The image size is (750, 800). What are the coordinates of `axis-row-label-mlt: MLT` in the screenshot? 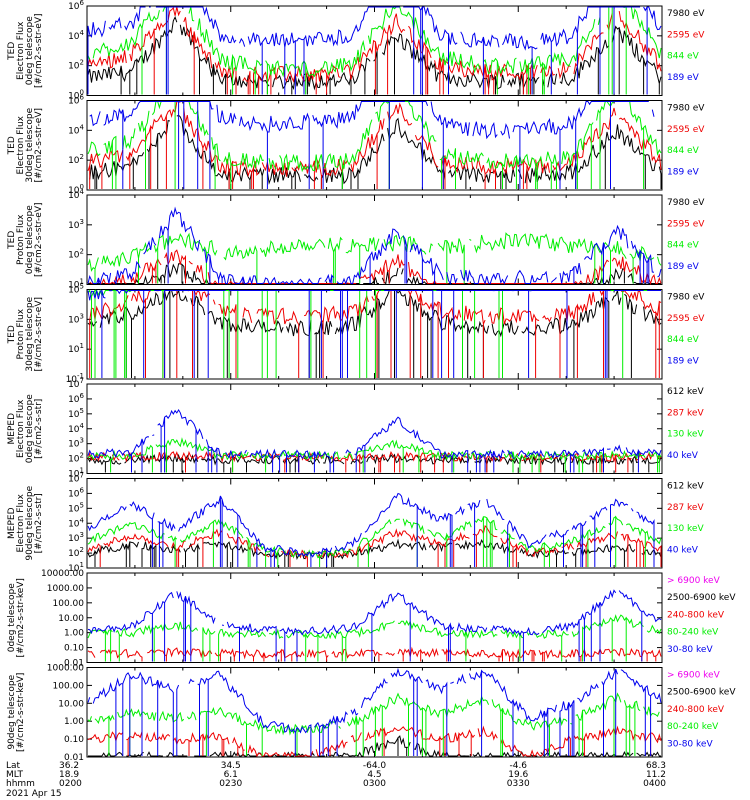 It's located at (15, 775).